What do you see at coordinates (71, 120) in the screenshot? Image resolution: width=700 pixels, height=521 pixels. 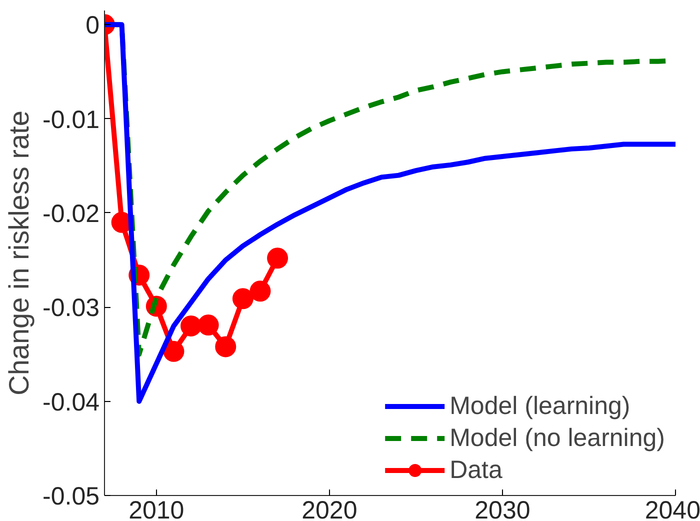 I see `y-tick-label: -0.01` at bounding box center [71, 120].